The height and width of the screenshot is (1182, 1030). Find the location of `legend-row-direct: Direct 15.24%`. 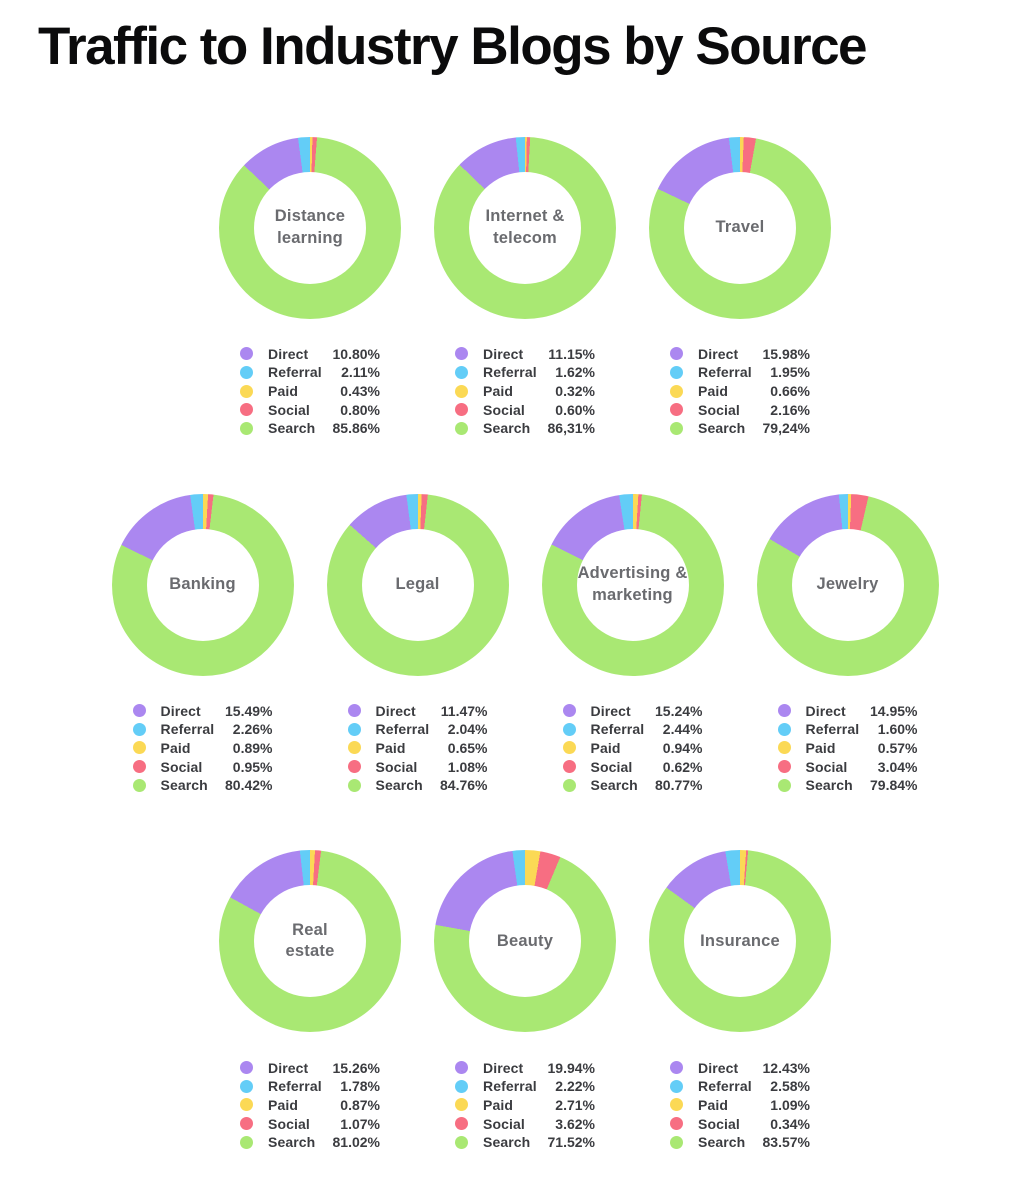

legend-row-direct: Direct 15.24% is located at coordinates (632, 711).